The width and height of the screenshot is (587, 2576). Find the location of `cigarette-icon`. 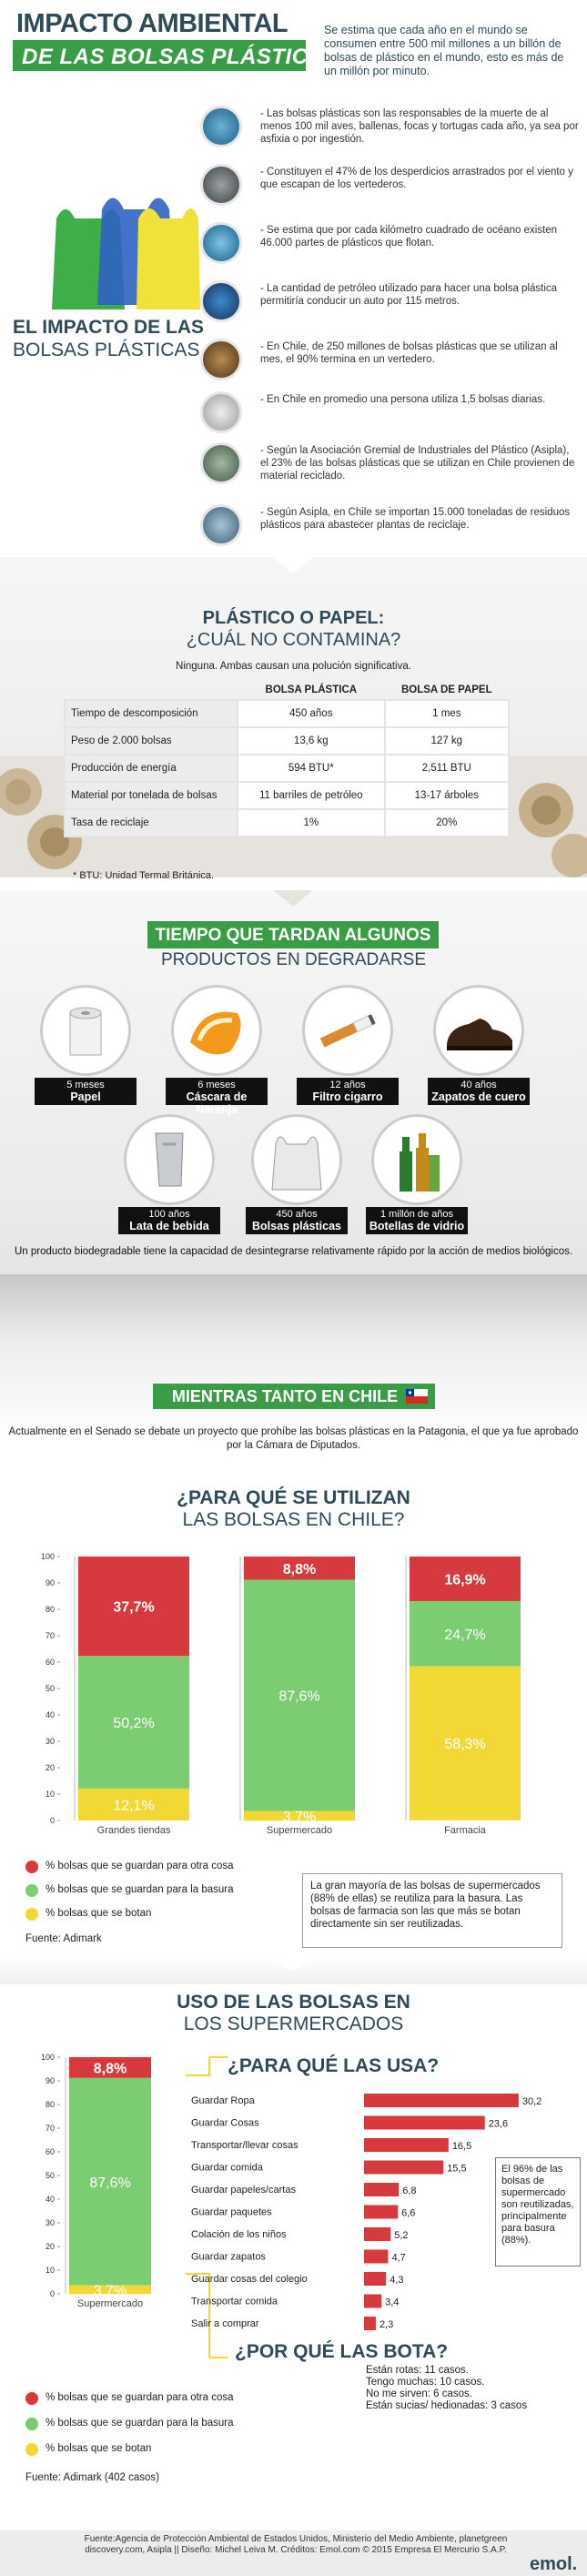

cigarette-icon is located at coordinates (348, 1030).